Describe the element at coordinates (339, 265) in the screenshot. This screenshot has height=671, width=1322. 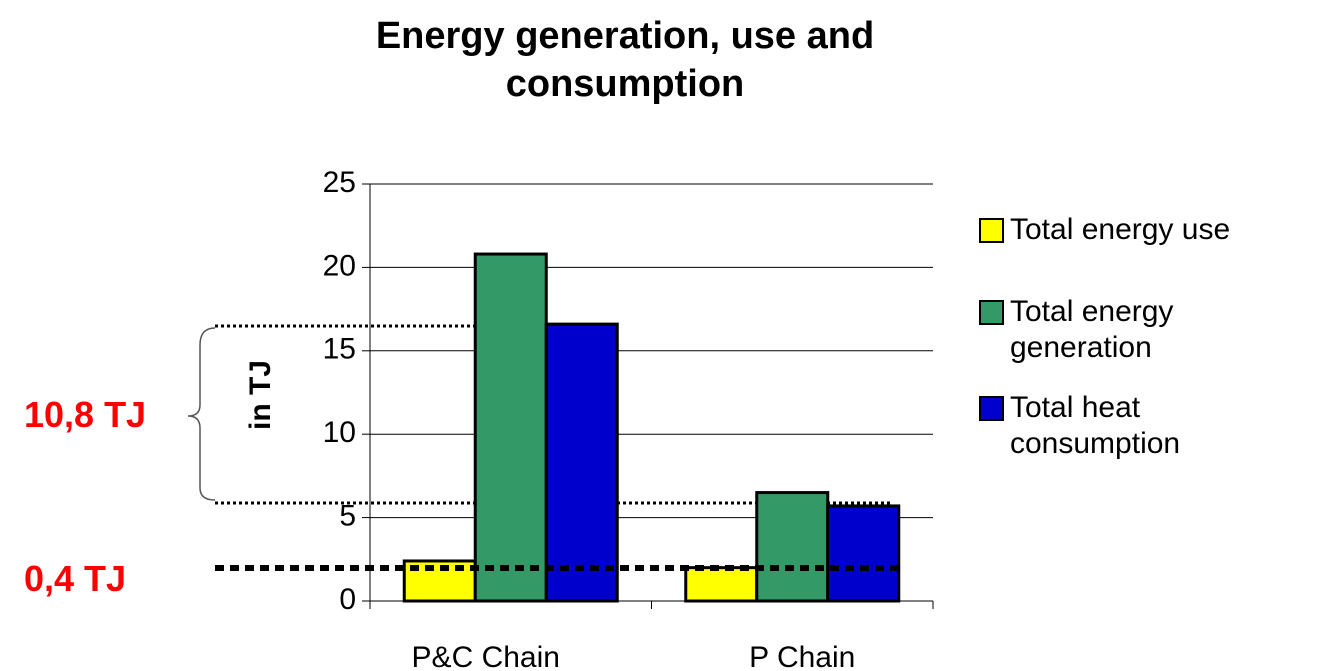
I see `y-tick-label: 20` at that location.